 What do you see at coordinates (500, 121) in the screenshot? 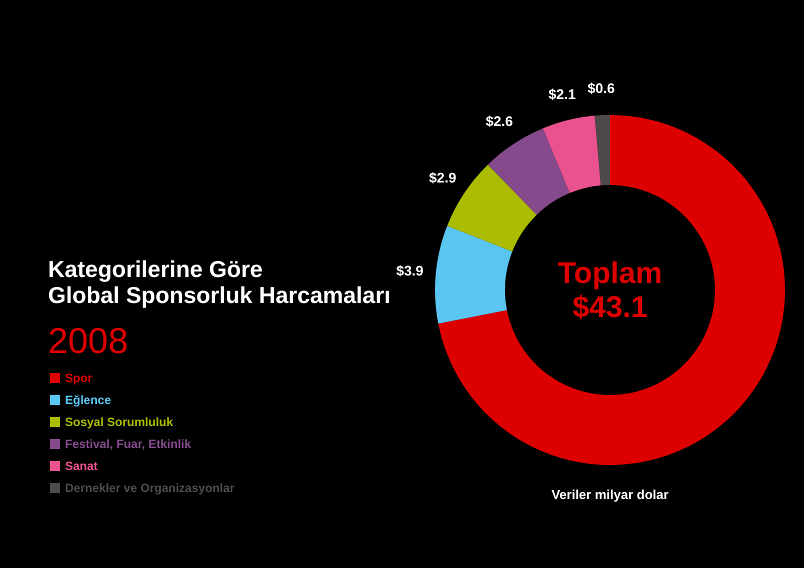
I see `data-label: $2.6` at bounding box center [500, 121].